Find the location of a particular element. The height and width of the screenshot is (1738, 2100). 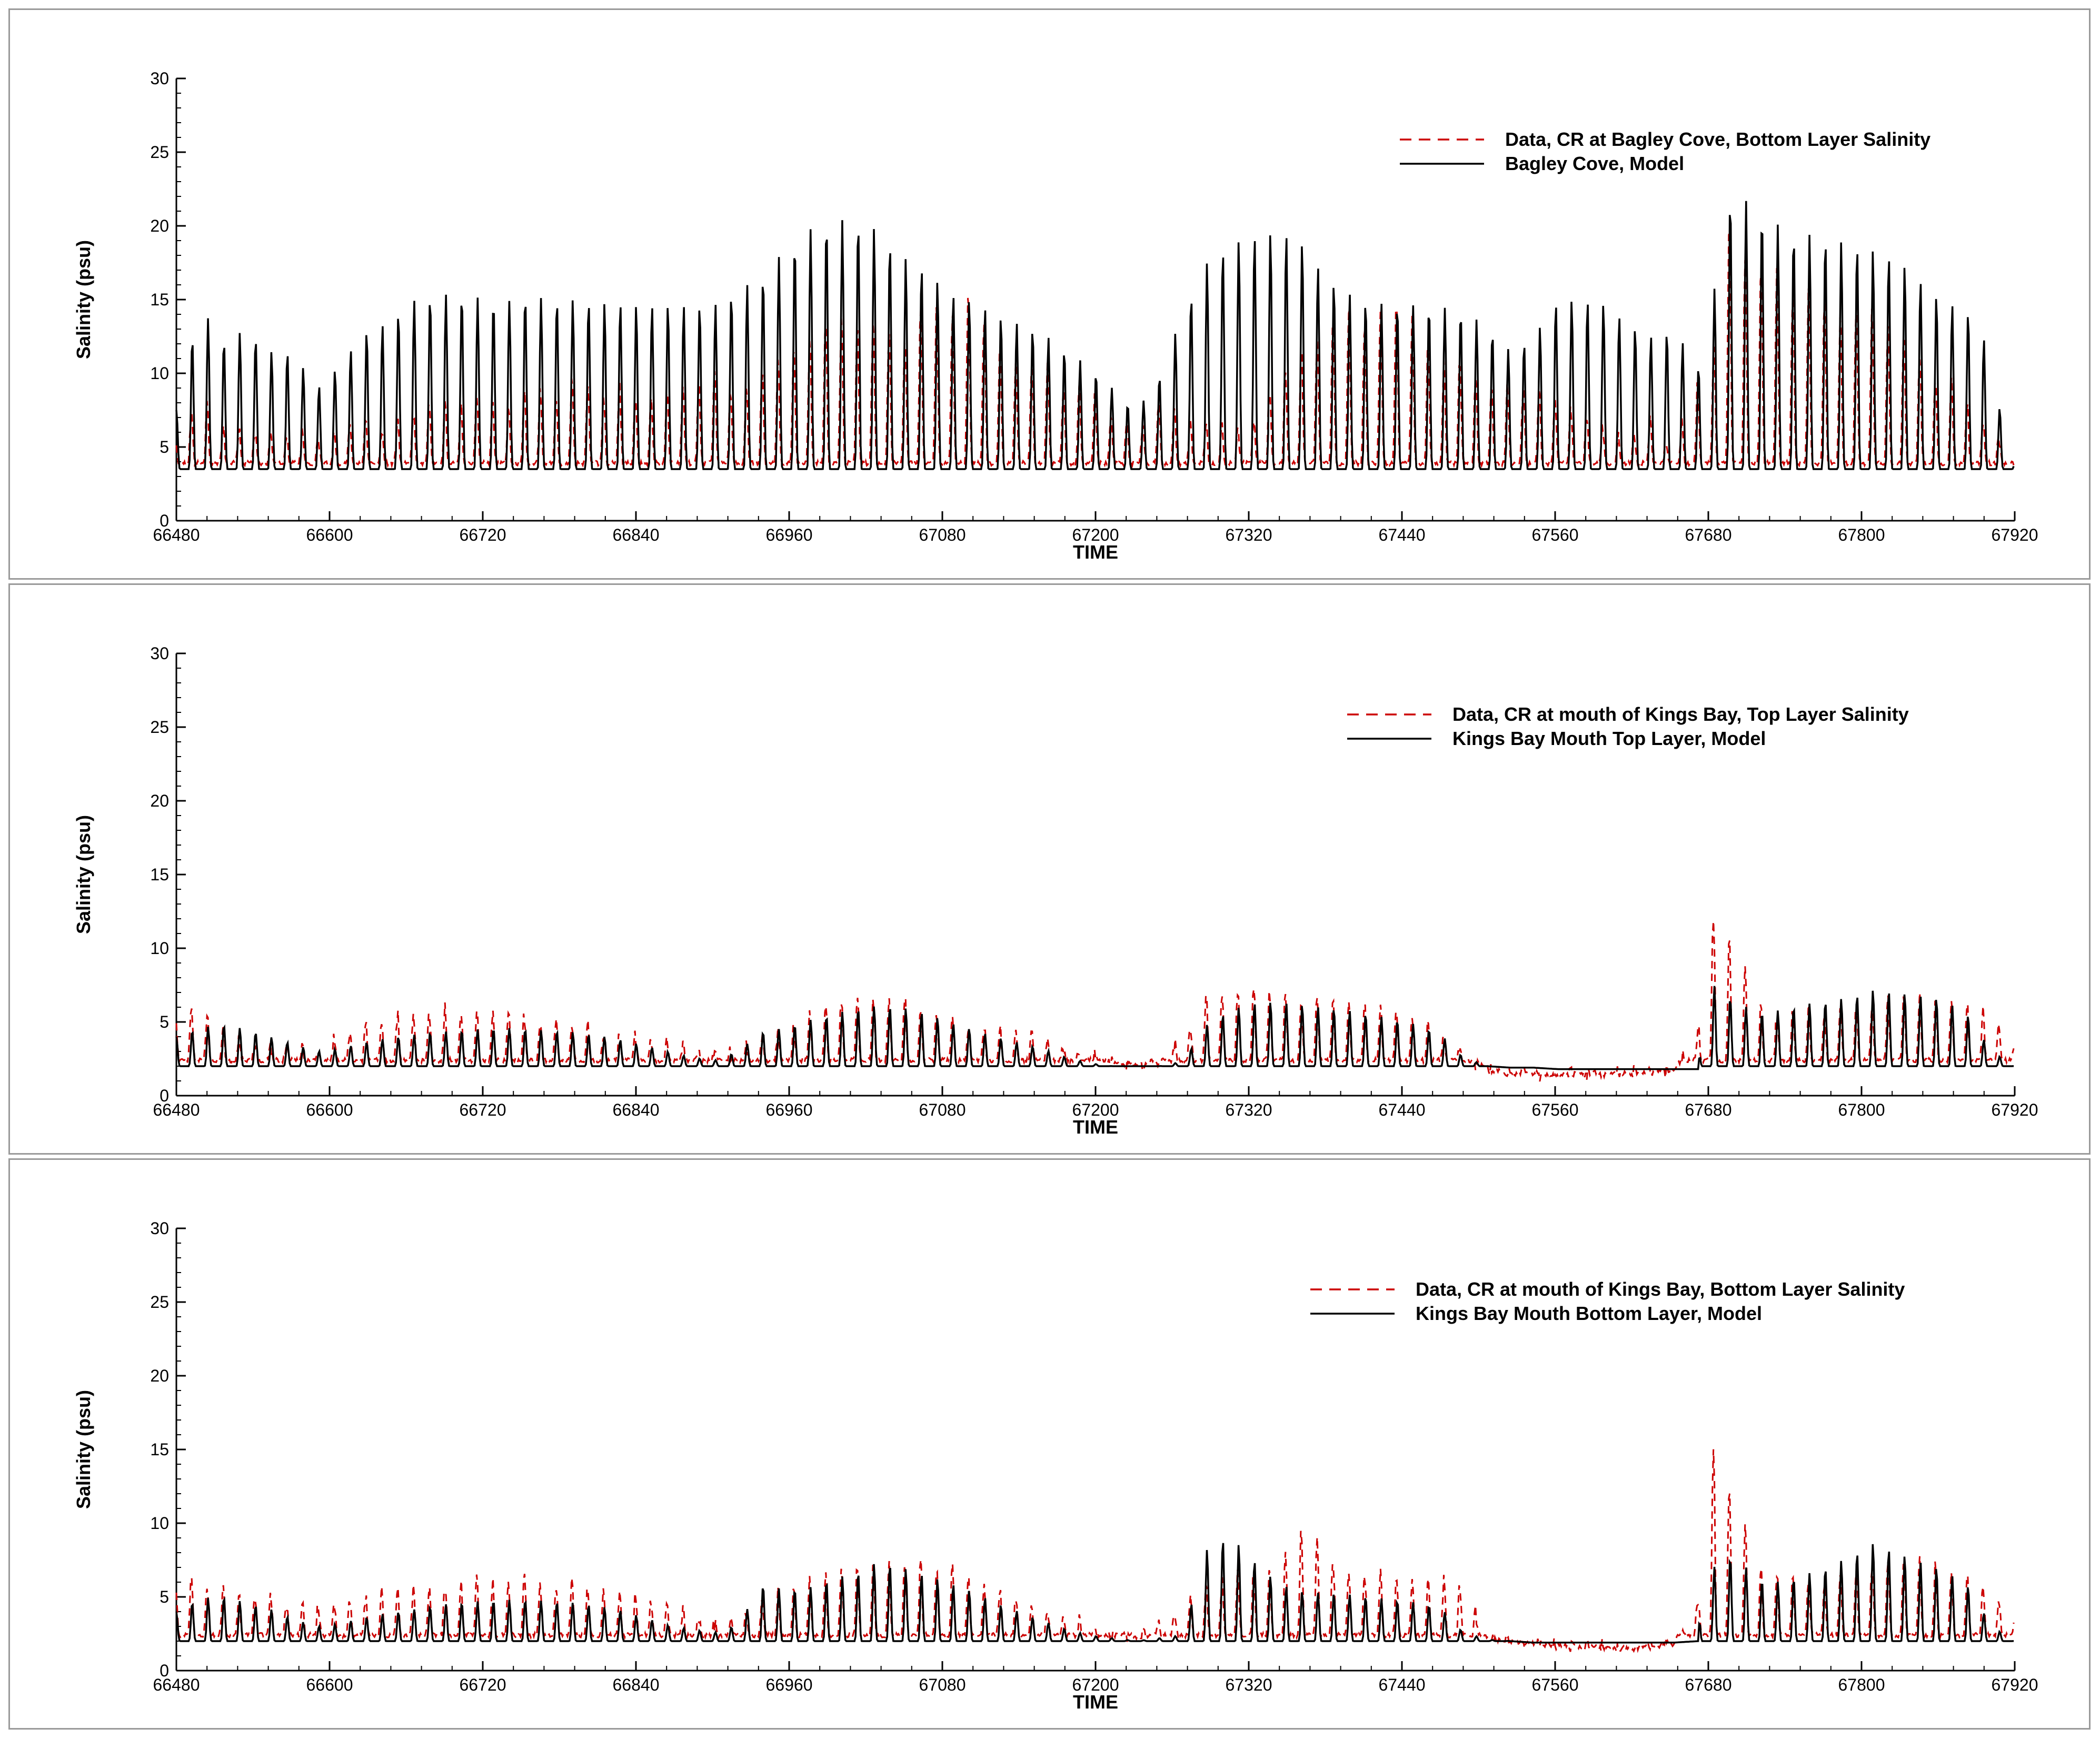

legend-label: Kings Bay Mouth Bottom Layer, Model is located at coordinates (1589, 1313).